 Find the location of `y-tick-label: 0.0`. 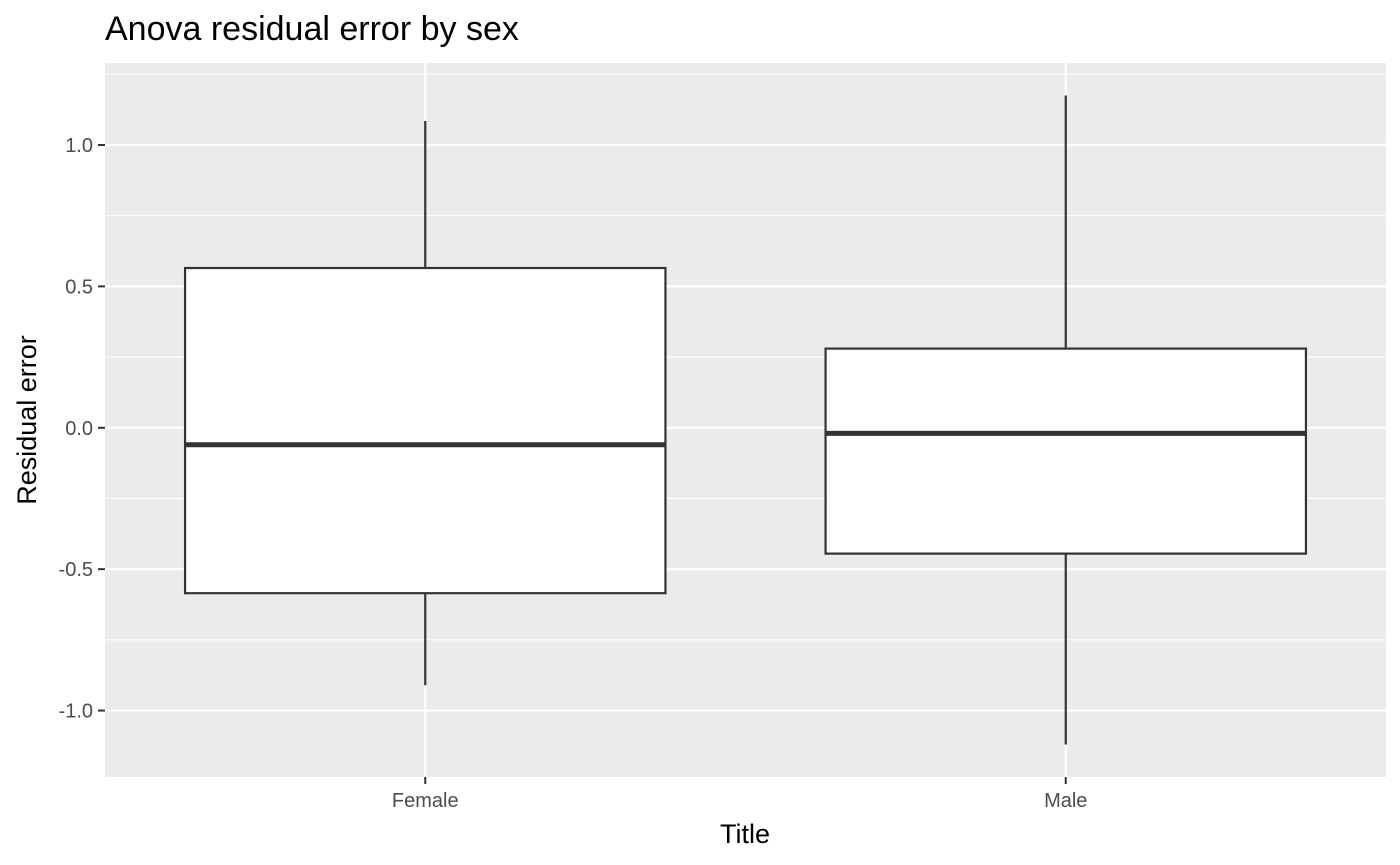

y-tick-label: 0.0 is located at coordinates (79, 429).